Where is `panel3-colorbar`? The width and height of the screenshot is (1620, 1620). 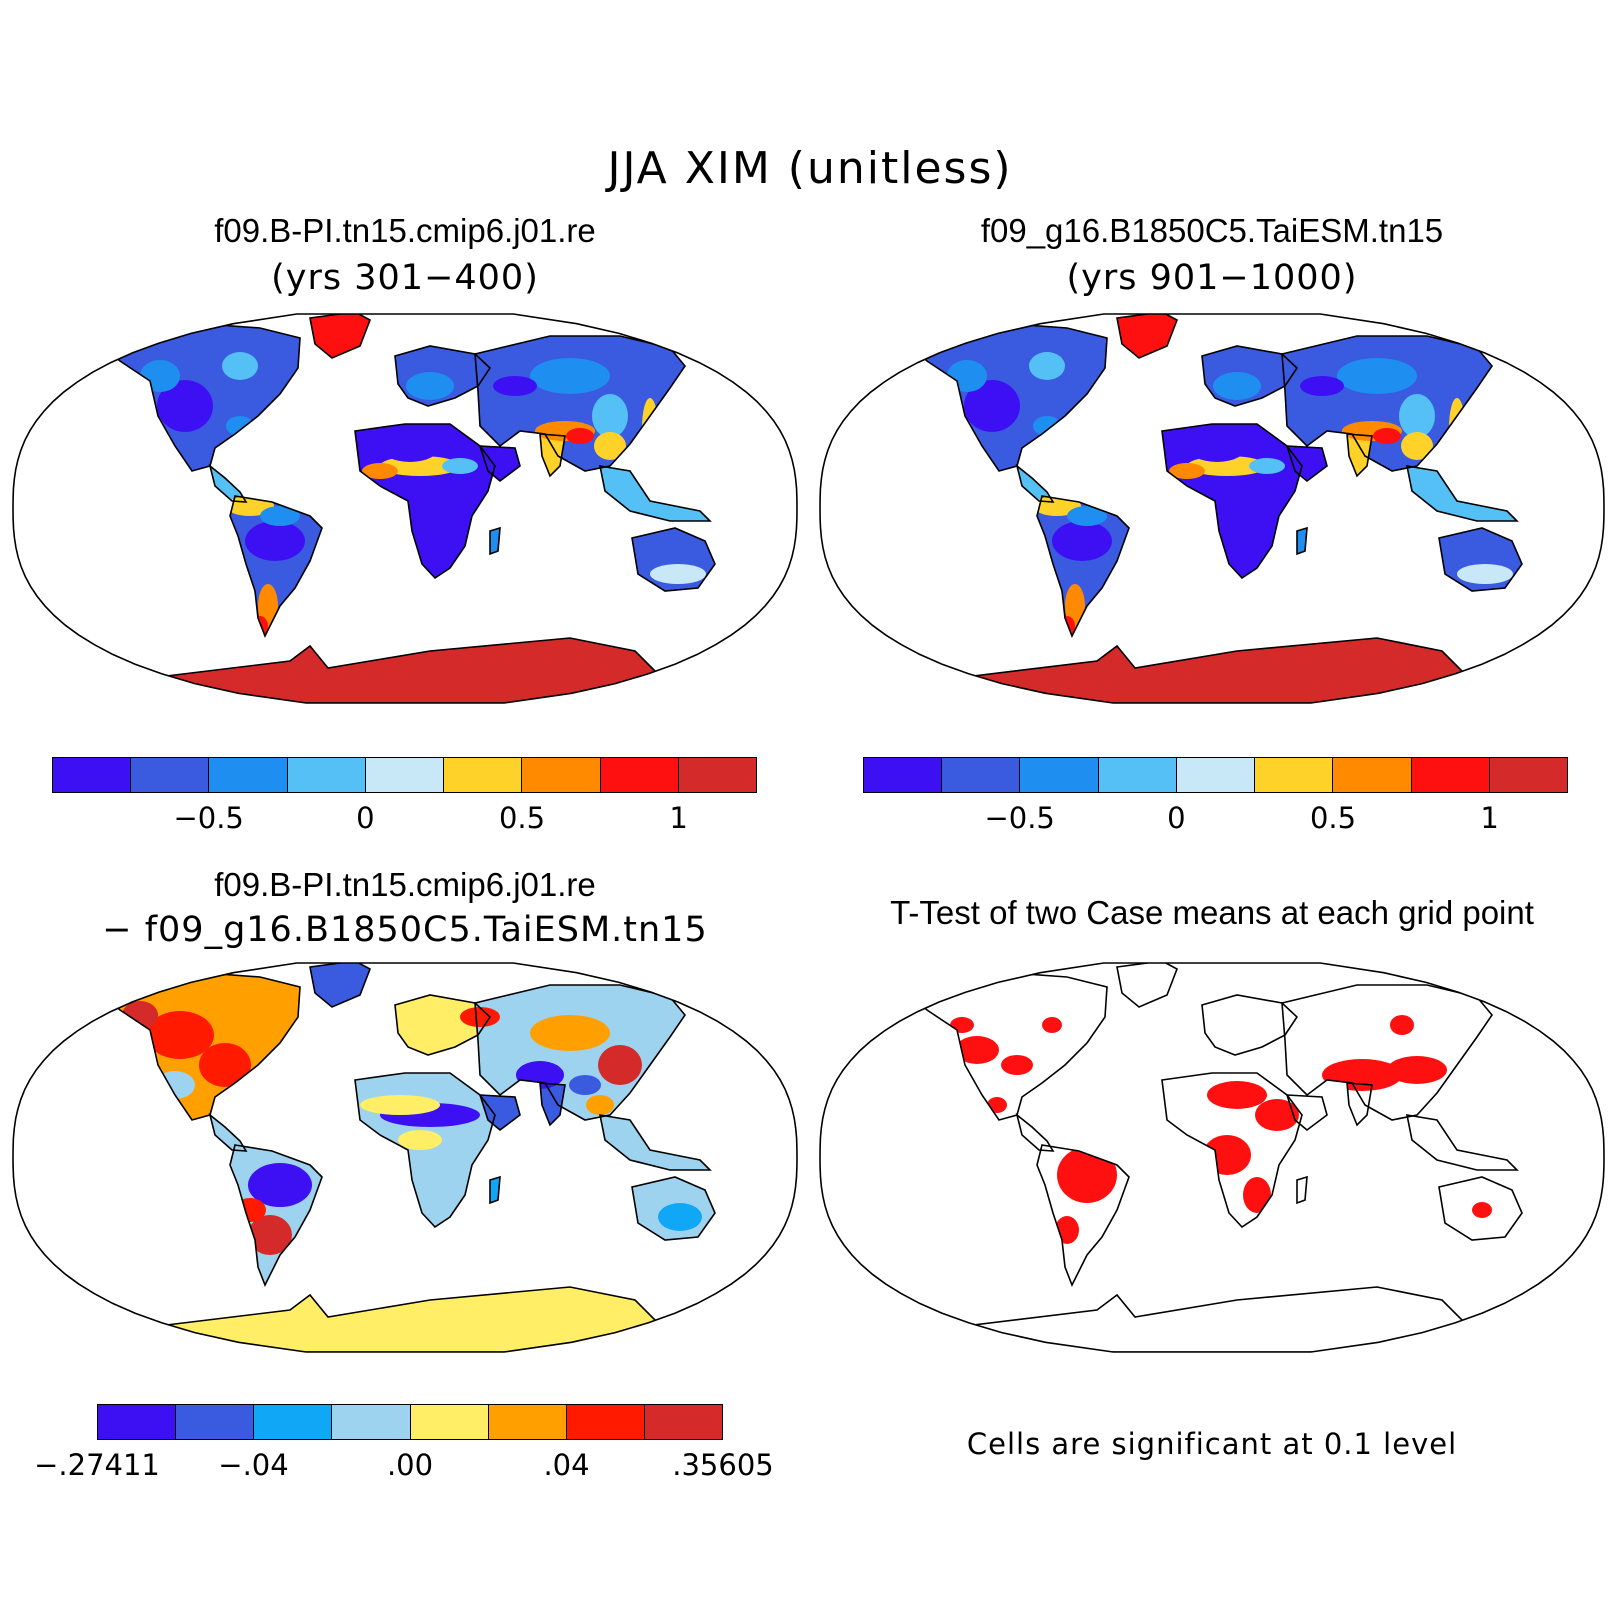 panel3-colorbar is located at coordinates (410, 1422).